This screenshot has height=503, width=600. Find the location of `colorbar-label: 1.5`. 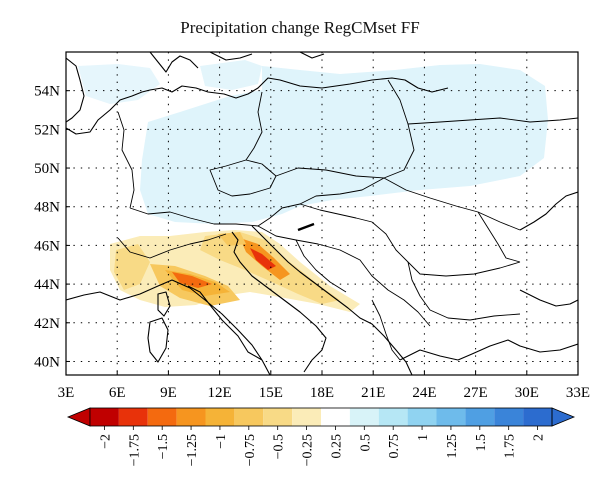

colorbar-label: 1.5 is located at coordinates (481, 443).